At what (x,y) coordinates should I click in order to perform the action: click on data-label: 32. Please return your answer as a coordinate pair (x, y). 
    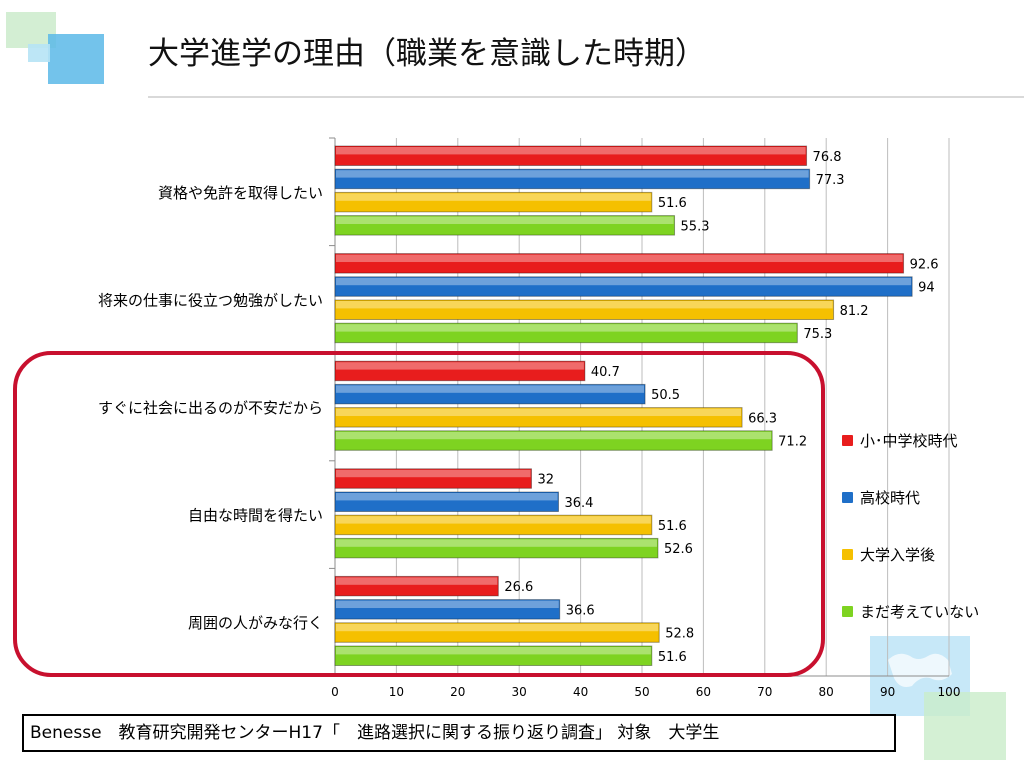
    Looking at the image, I should click on (545, 480).